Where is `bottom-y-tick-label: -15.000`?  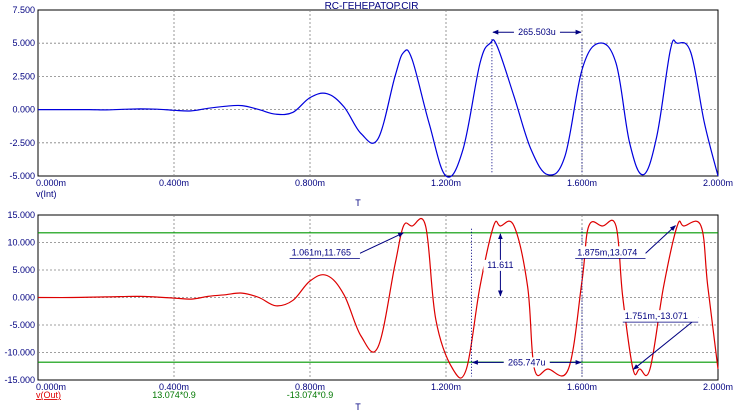 bottom-y-tick-label: -15.000 is located at coordinates (19, 380).